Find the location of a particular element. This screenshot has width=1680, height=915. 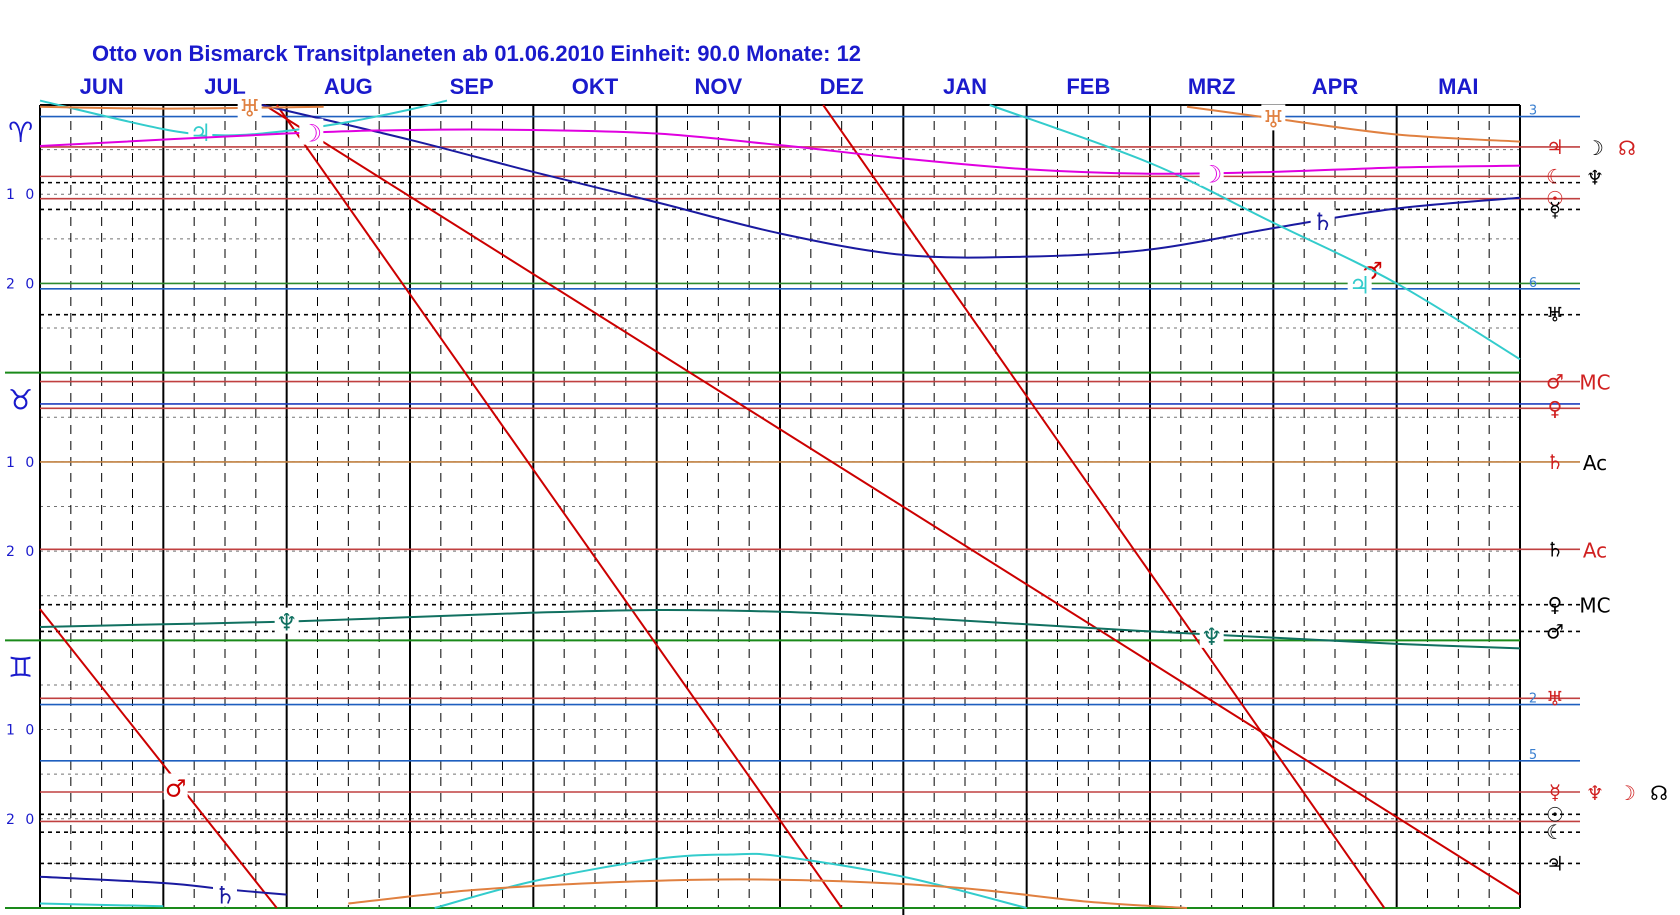

aries-sign-label: ♈ is located at coordinates (20, 132).